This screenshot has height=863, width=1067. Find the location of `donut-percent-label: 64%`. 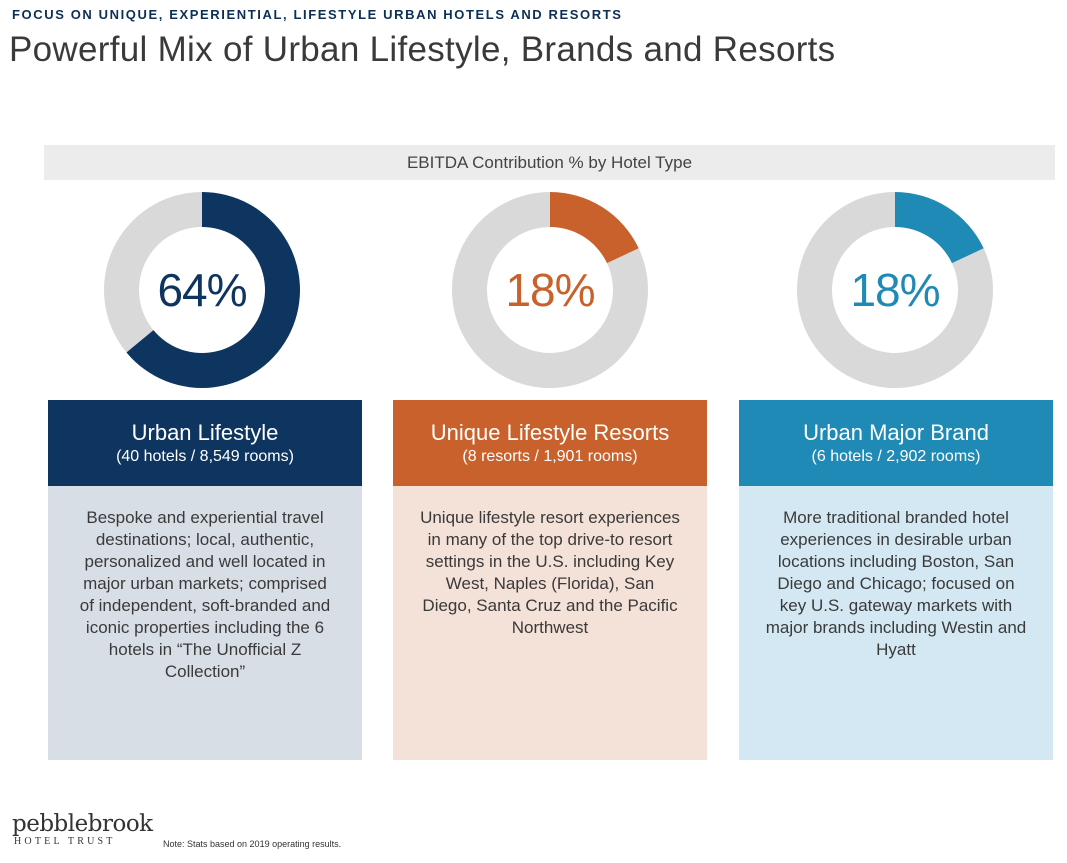

donut-percent-label: 64% is located at coordinates (202, 290).